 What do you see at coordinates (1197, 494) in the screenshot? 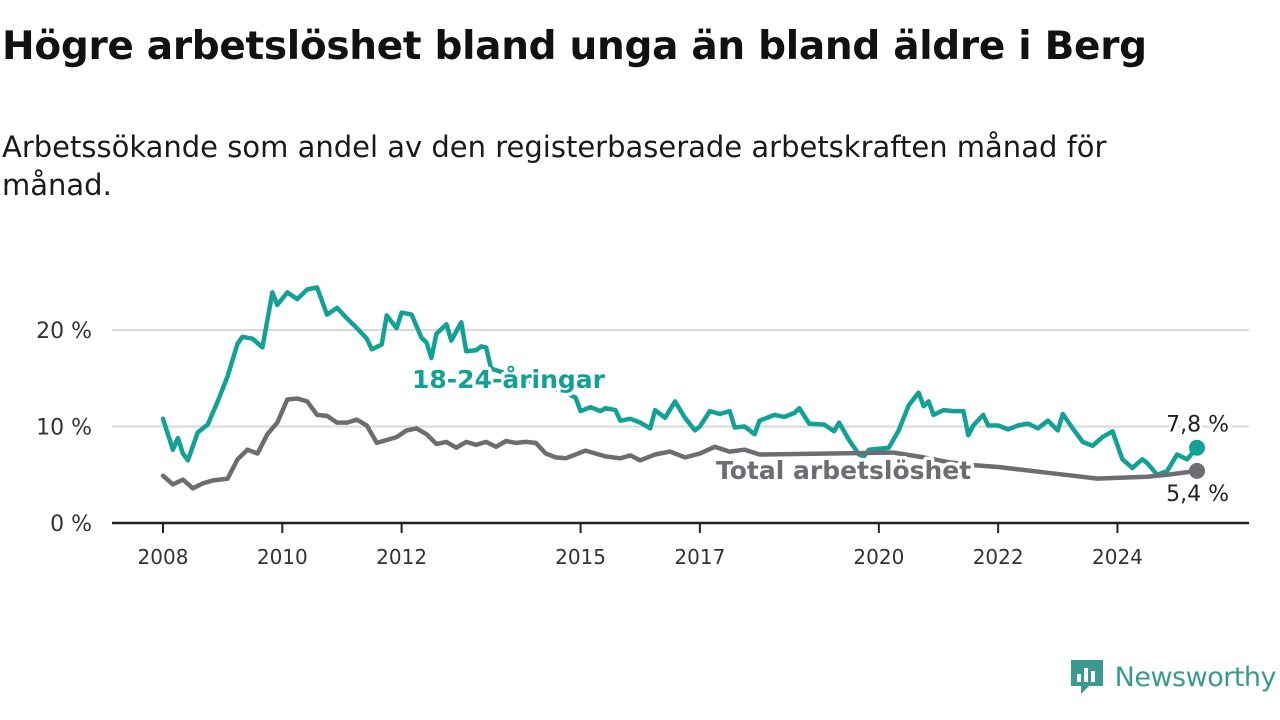
I see `end-value-label-total: 5,4 %` at bounding box center [1197, 494].